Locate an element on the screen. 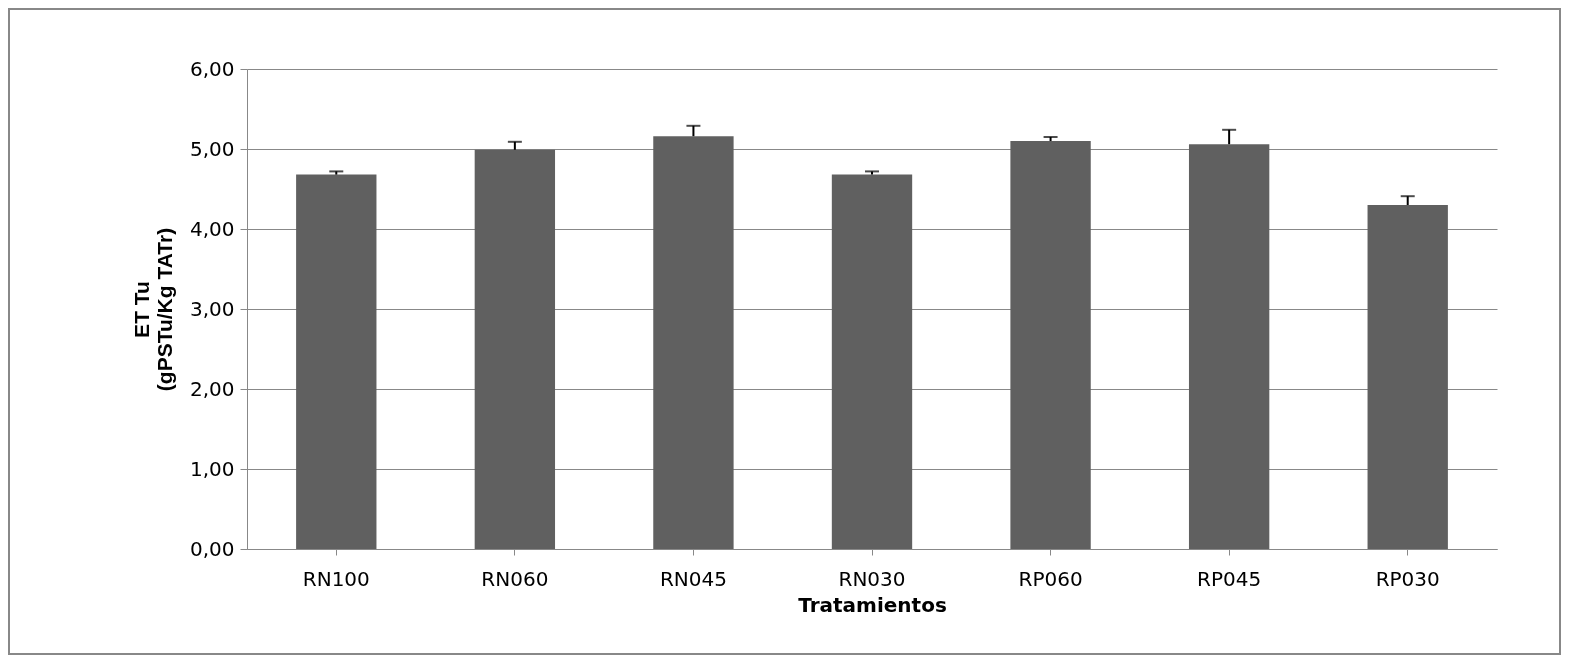 This screenshot has height=663, width=1569. y-tick-label: 2,00 is located at coordinates (212, 388).